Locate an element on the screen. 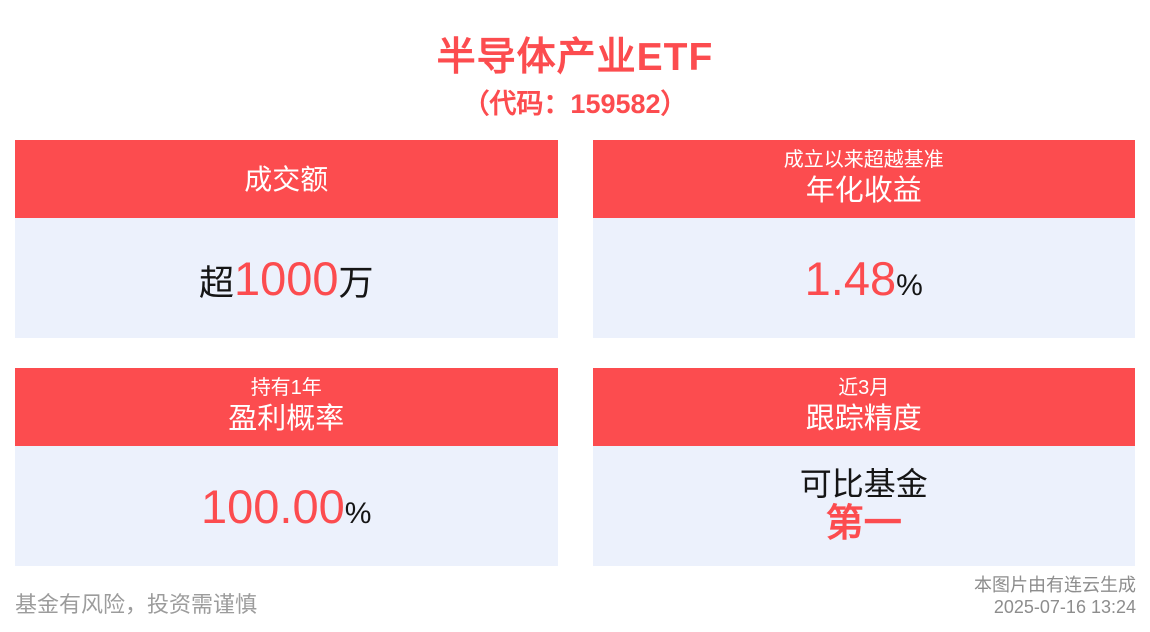  annualized-return-value: 1.48% is located at coordinates (864, 278).